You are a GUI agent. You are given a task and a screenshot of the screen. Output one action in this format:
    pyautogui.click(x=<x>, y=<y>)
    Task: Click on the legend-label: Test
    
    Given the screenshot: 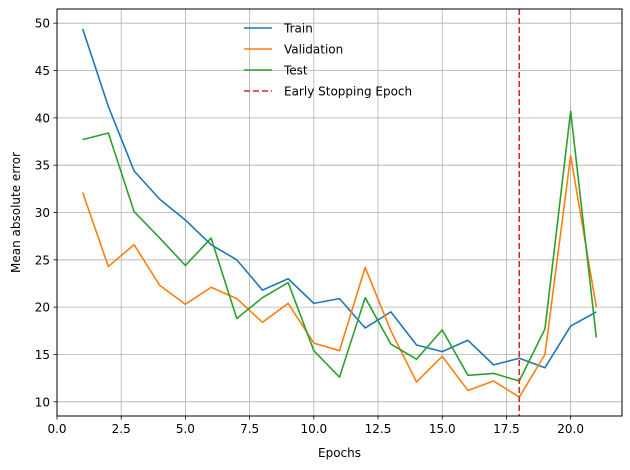 What is the action you would take?
    pyautogui.click(x=295, y=71)
    